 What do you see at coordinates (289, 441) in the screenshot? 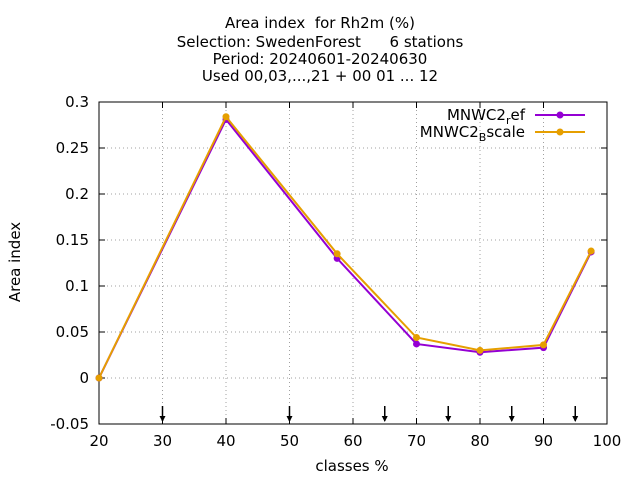
I see `x-tick-label: 50` at bounding box center [289, 441].